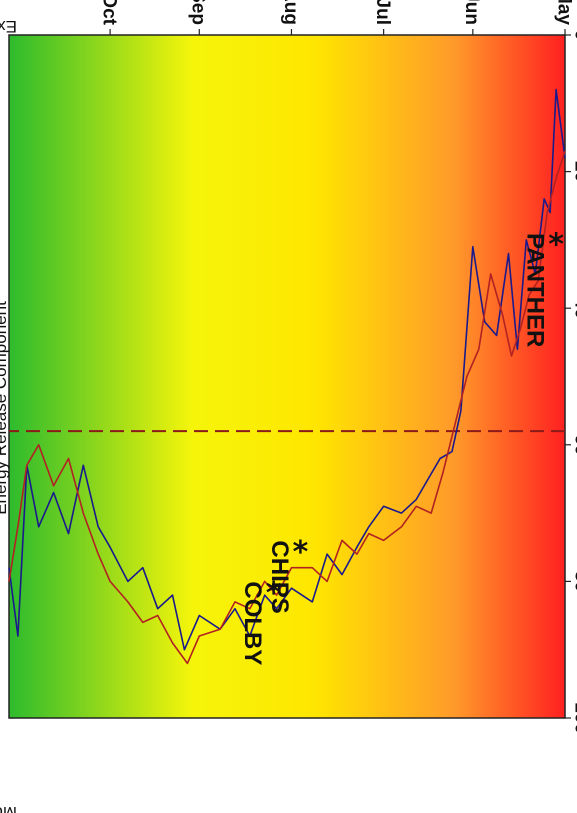  I want to click on y-axis-title: Energy Release Component, so click(5, 408).